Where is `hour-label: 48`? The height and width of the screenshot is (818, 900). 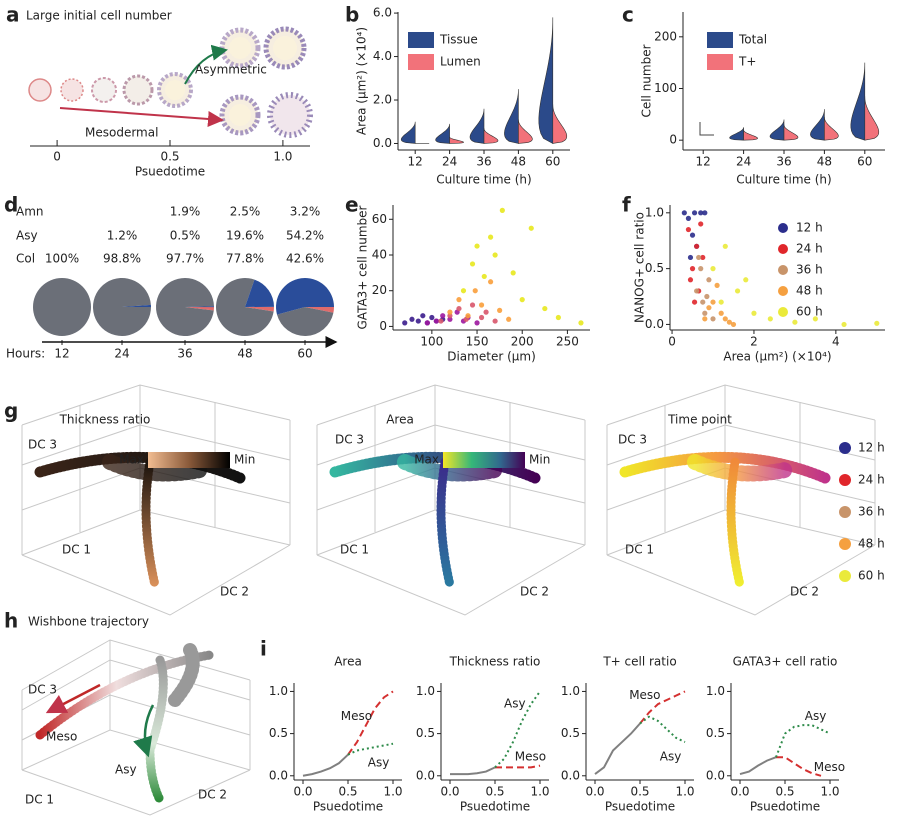
hour-label: 48 is located at coordinates (244, 354).